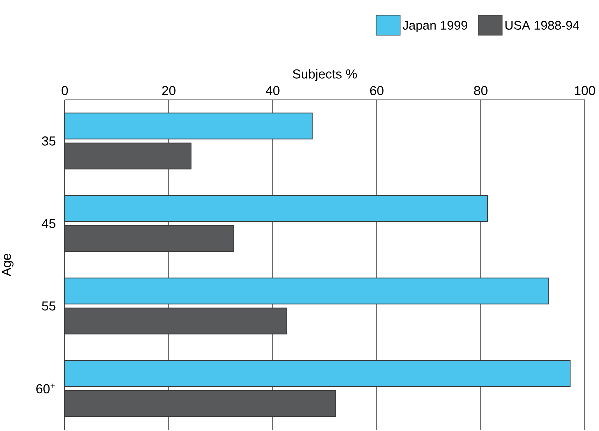  What do you see at coordinates (65, 91) in the screenshot?
I see `x-tick-label: 0` at bounding box center [65, 91].